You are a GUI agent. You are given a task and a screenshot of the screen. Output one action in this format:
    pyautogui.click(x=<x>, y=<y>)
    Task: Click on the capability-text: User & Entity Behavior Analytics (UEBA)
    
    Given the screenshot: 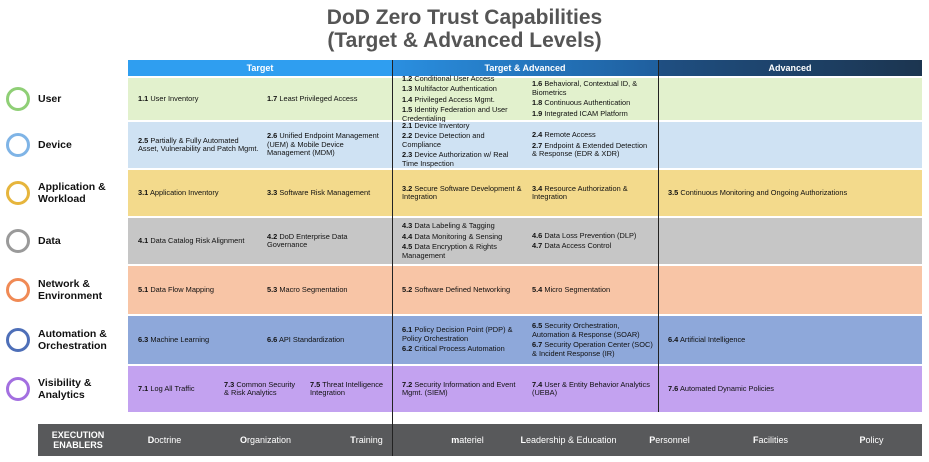 What is the action you would take?
    pyautogui.click(x=591, y=388)
    